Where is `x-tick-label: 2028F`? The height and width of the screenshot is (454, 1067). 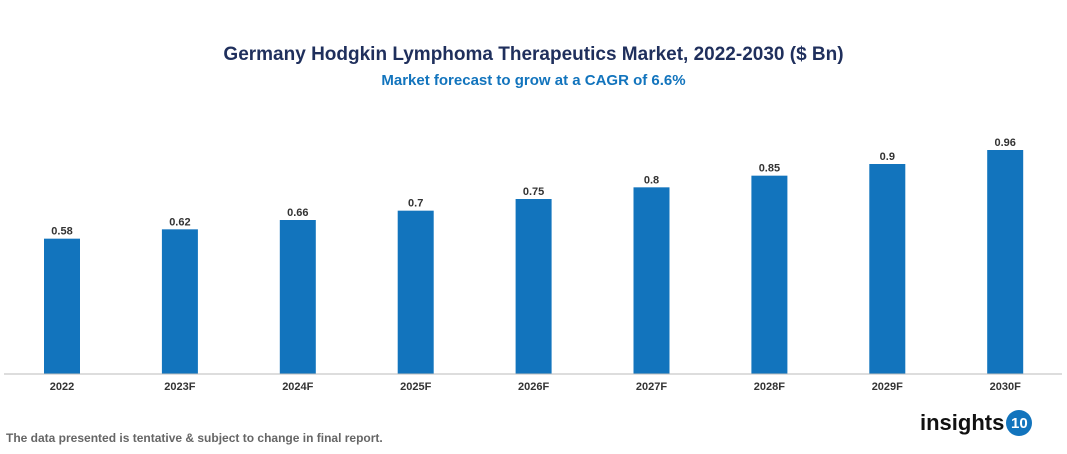
x-tick-label: 2028F is located at coordinates (769, 387).